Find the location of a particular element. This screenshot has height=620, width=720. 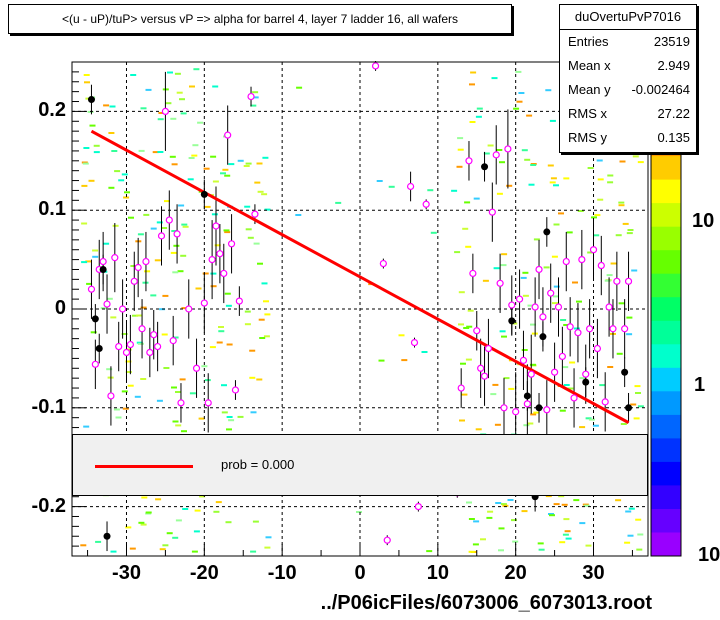

stats-label: RMS y is located at coordinates (587, 137).